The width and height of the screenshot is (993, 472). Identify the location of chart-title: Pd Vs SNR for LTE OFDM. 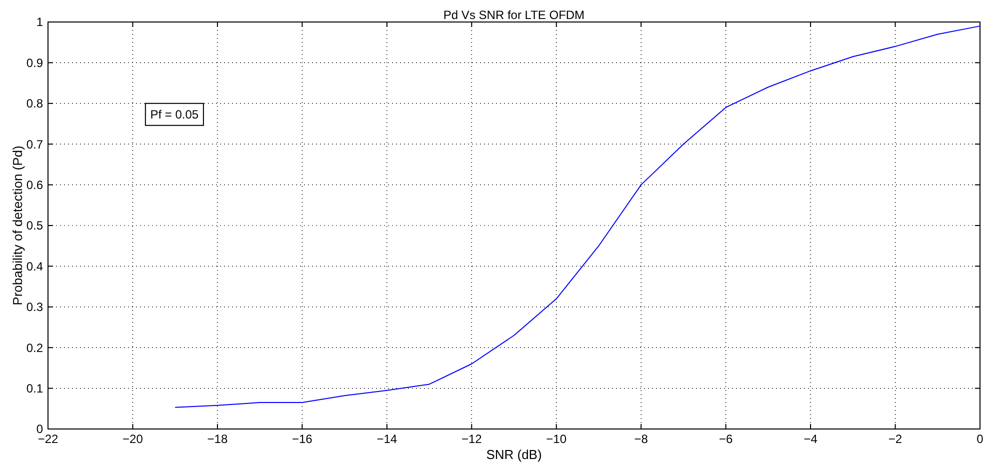
(514, 15).